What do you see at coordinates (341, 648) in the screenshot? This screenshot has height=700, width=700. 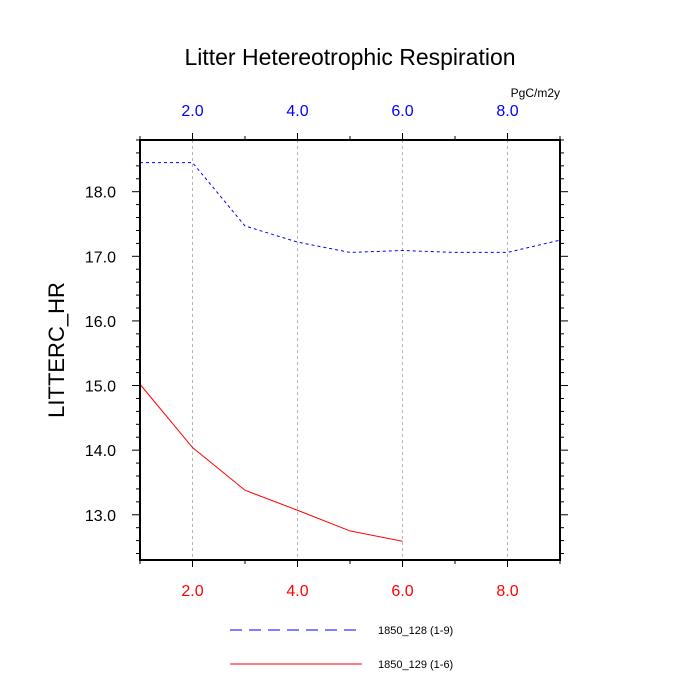 I see `legend: 1850_128 (1-9) 1850_129 (1-6)` at bounding box center [341, 648].